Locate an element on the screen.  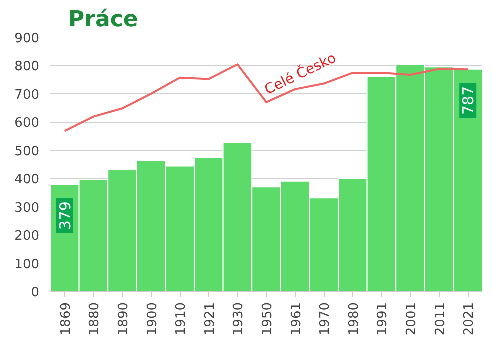
y-tick-label: 500 is located at coordinates (27, 152).